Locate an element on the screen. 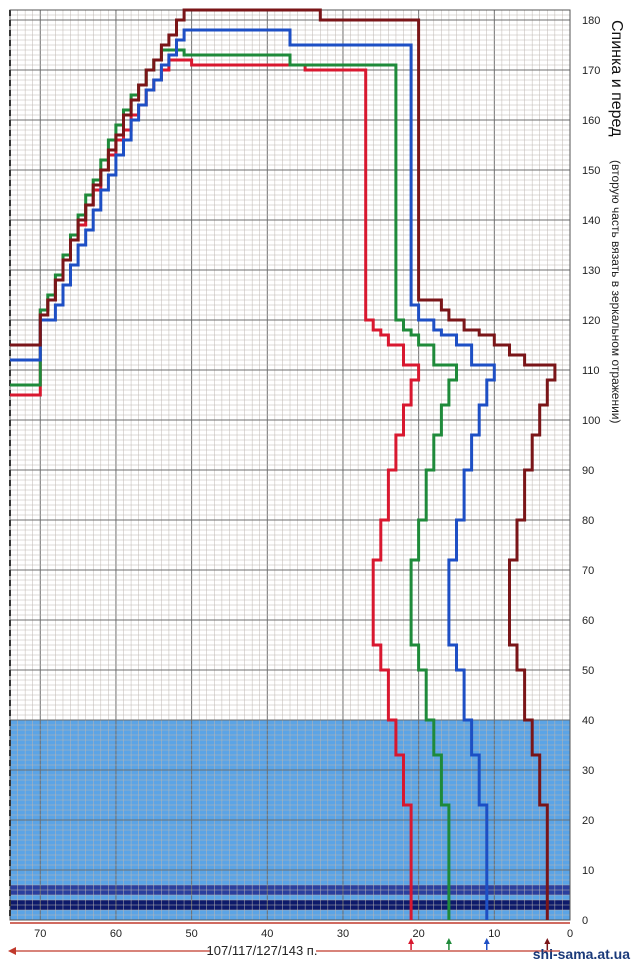 This screenshot has height=966, width=636. x-tick-label: 70 is located at coordinates (40, 934).